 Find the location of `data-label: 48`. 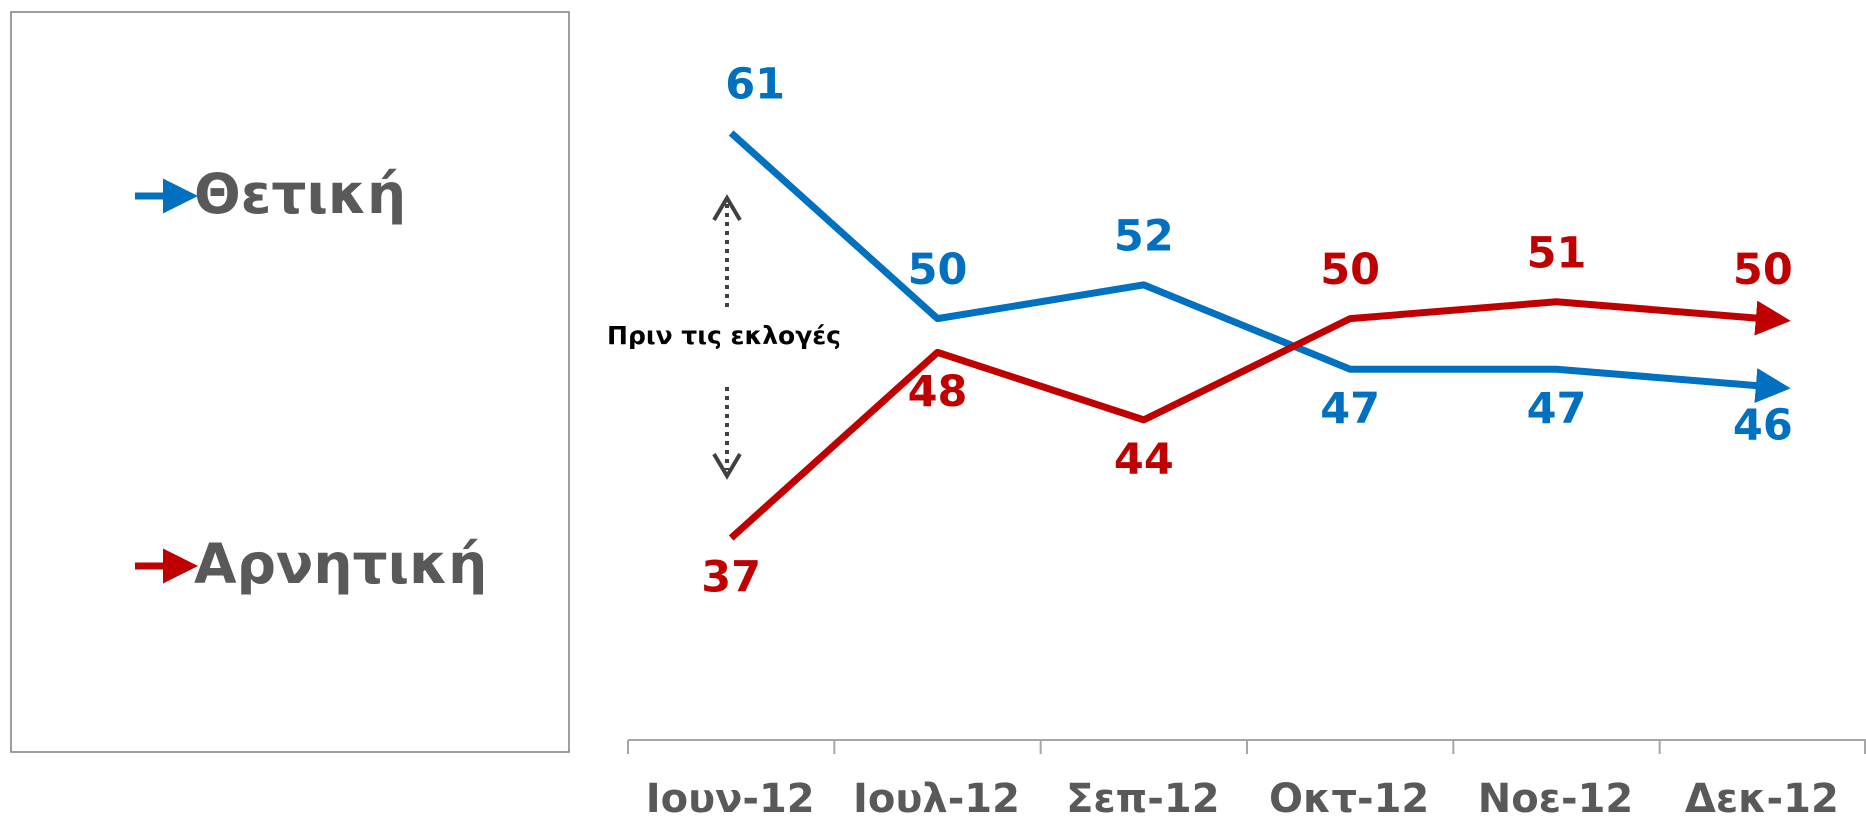

data-label: 48 is located at coordinates (938, 392).